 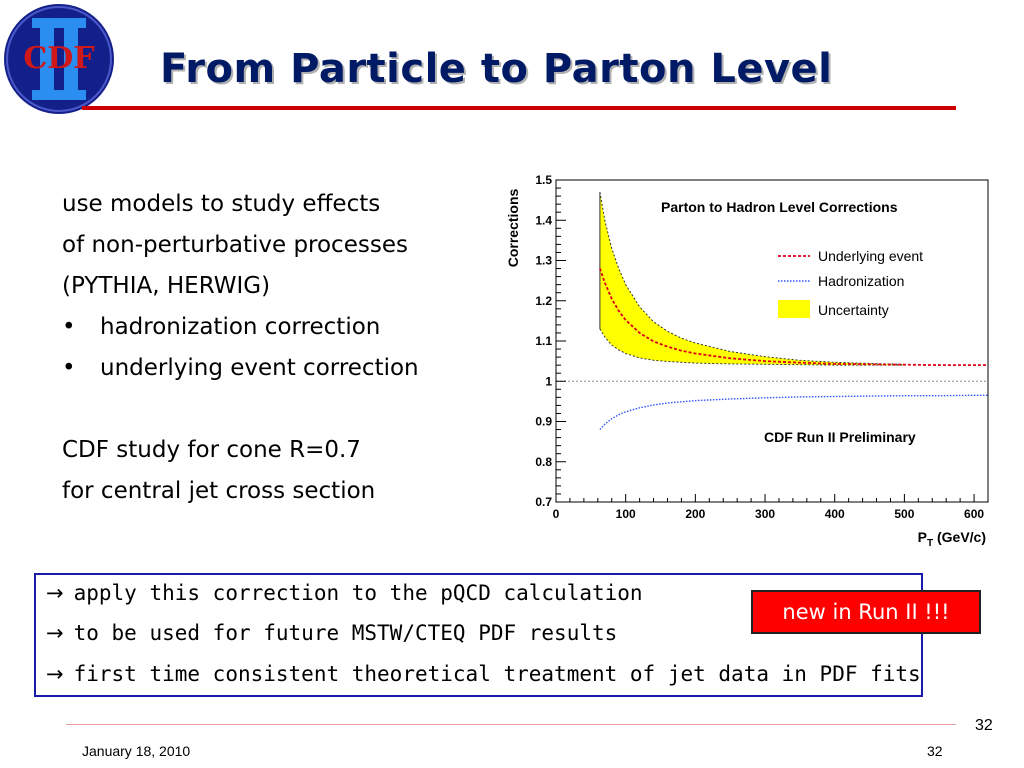 I want to click on title-underline, so click(x=519, y=108).